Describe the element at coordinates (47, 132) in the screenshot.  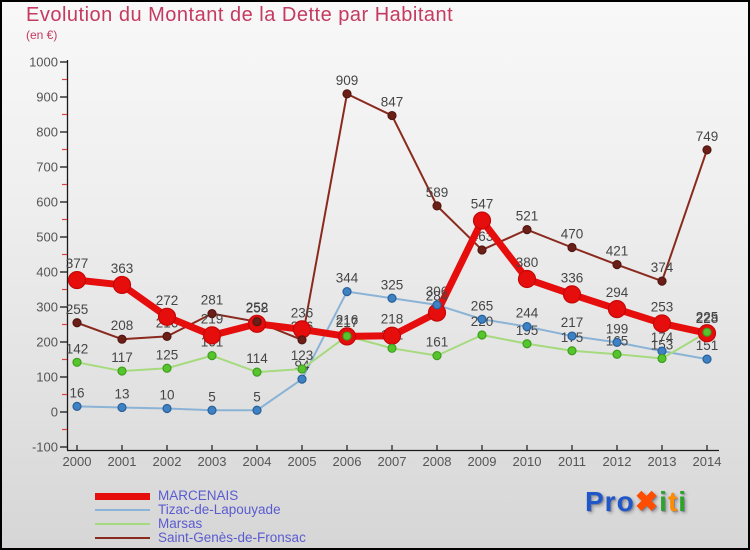
I see `y-tick-label: 800` at that location.